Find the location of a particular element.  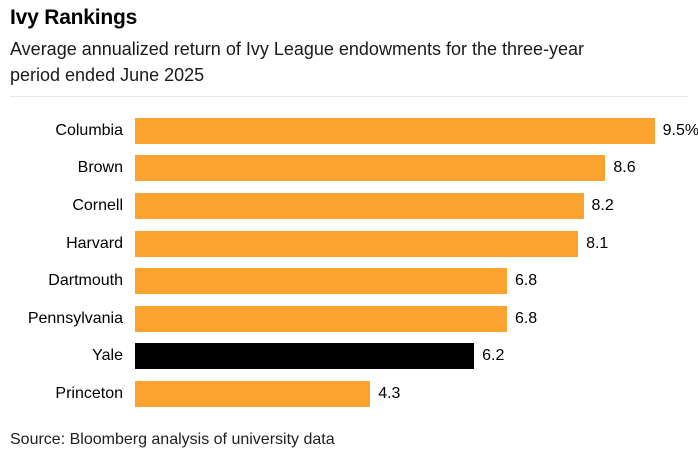

category-label: Harvard is located at coordinates (94, 243).